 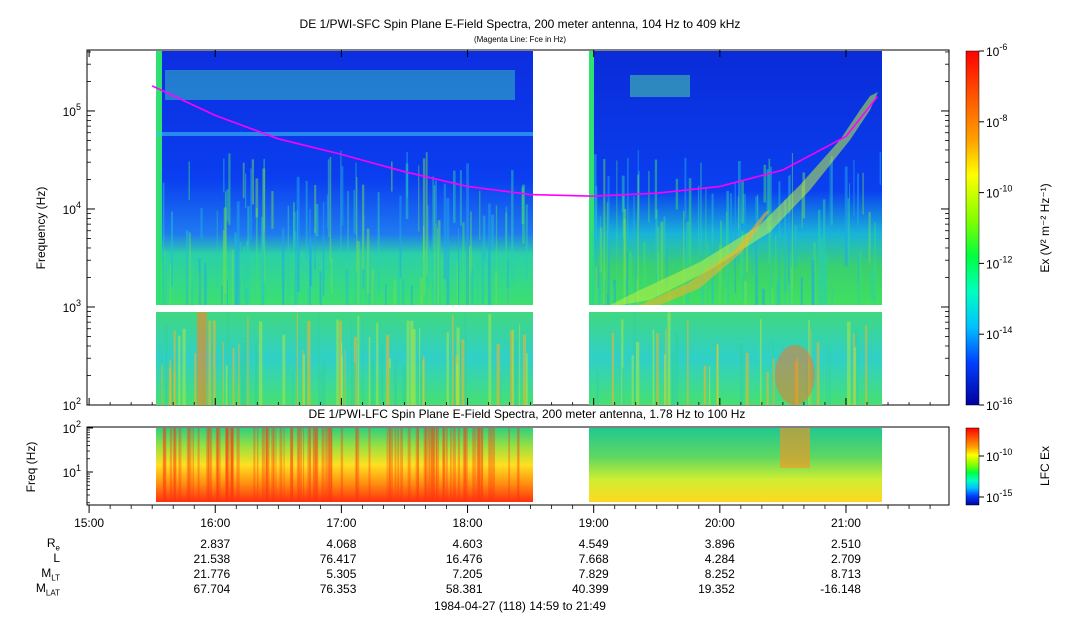 I want to click on ephemeris-value: 4.284, so click(x=719, y=559).